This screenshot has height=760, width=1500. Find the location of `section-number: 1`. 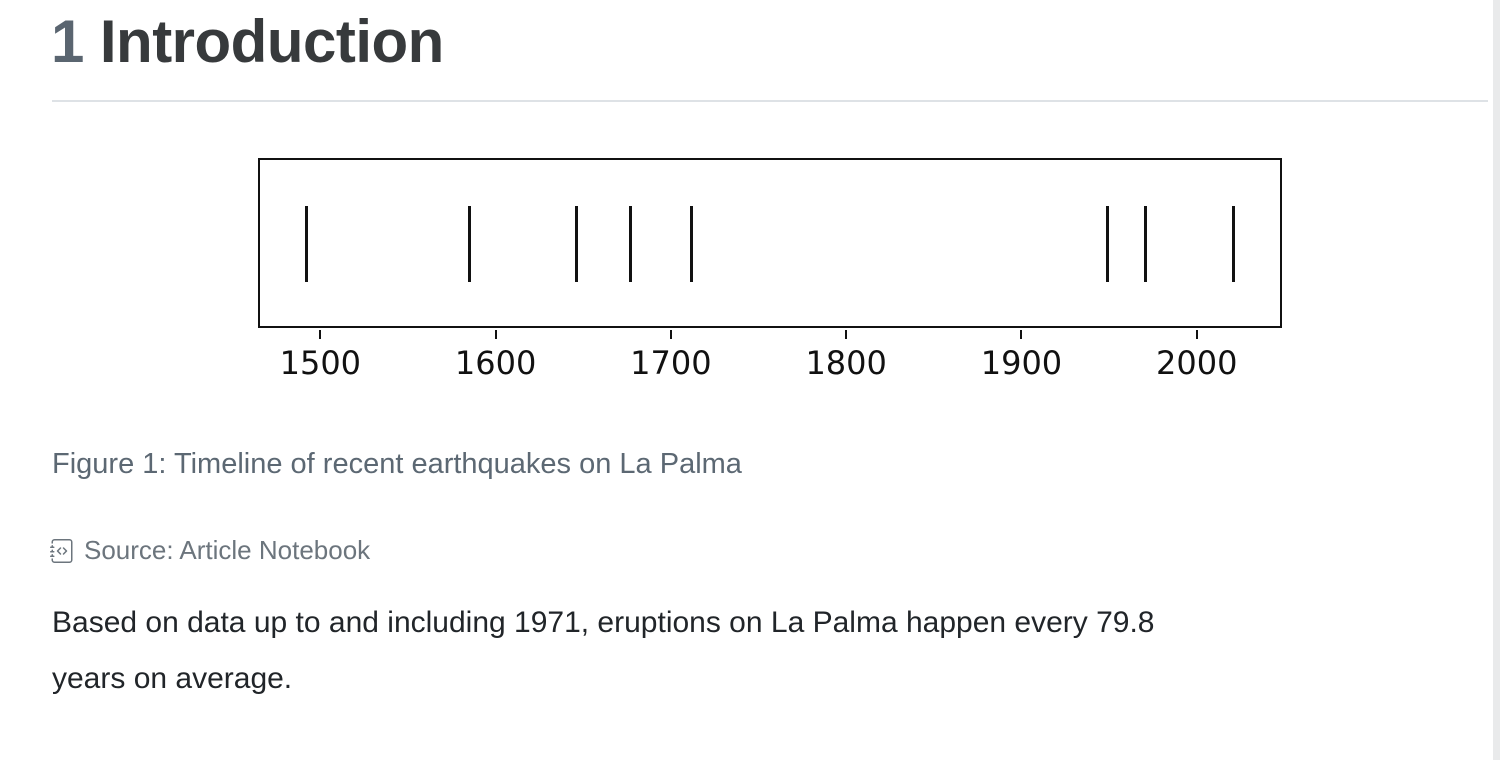

section-number: 1 is located at coordinates (67, 41).